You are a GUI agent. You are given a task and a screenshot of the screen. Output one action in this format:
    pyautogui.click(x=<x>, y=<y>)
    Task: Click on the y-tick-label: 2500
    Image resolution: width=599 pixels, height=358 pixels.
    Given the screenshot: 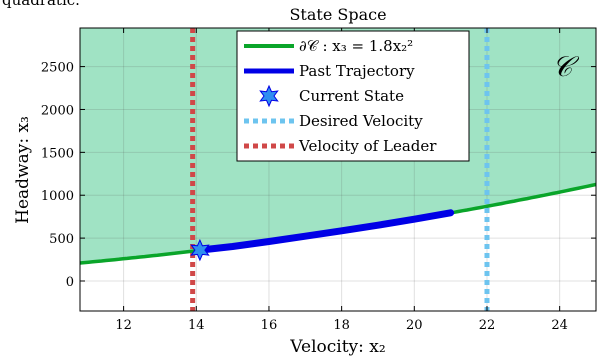 What is the action you would take?
    pyautogui.click(x=57, y=68)
    